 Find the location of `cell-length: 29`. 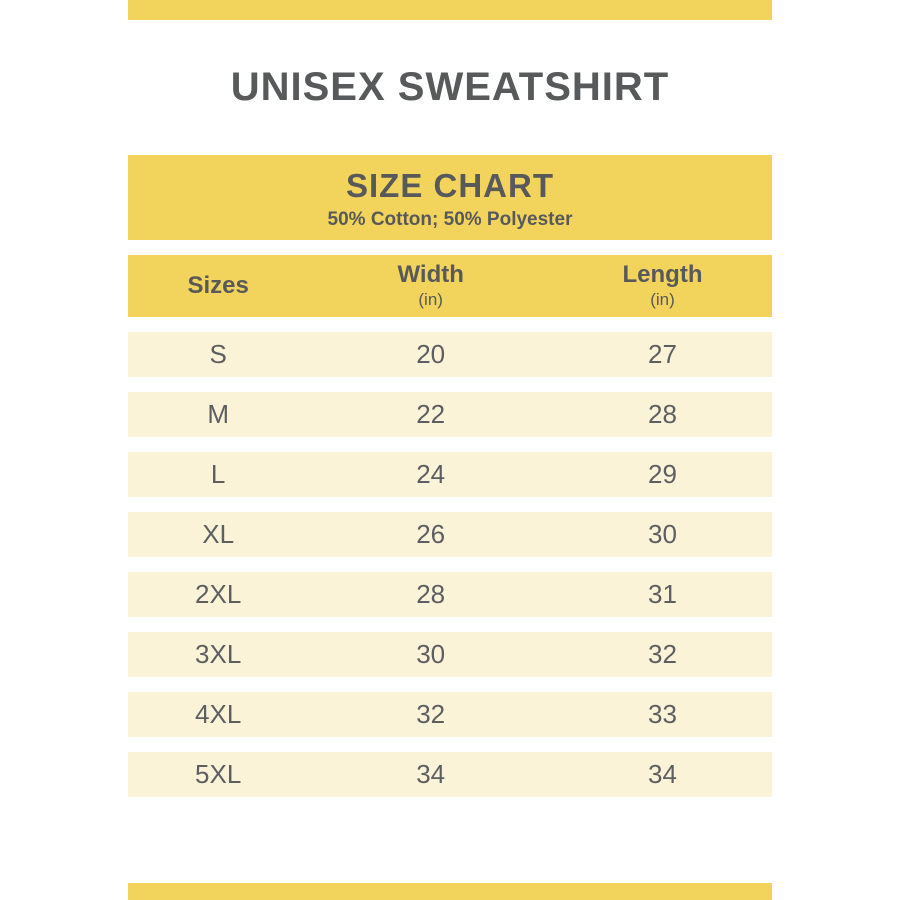

cell-length: 29 is located at coordinates (662, 474).